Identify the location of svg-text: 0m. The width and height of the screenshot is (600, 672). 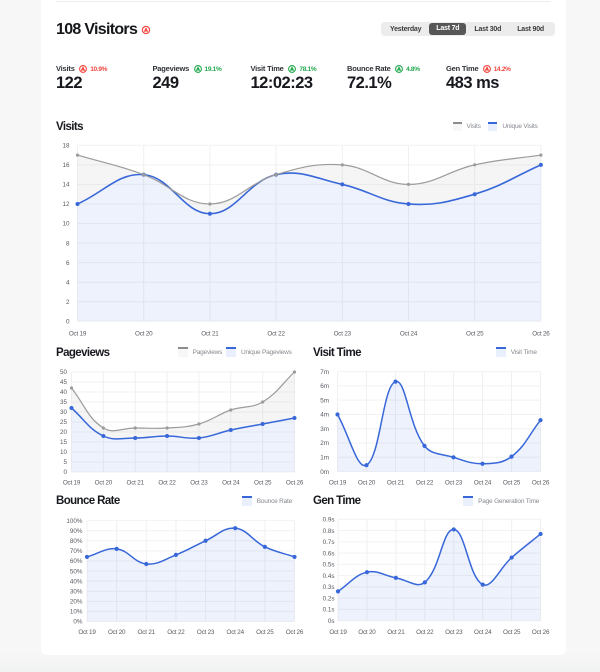
(324, 472).